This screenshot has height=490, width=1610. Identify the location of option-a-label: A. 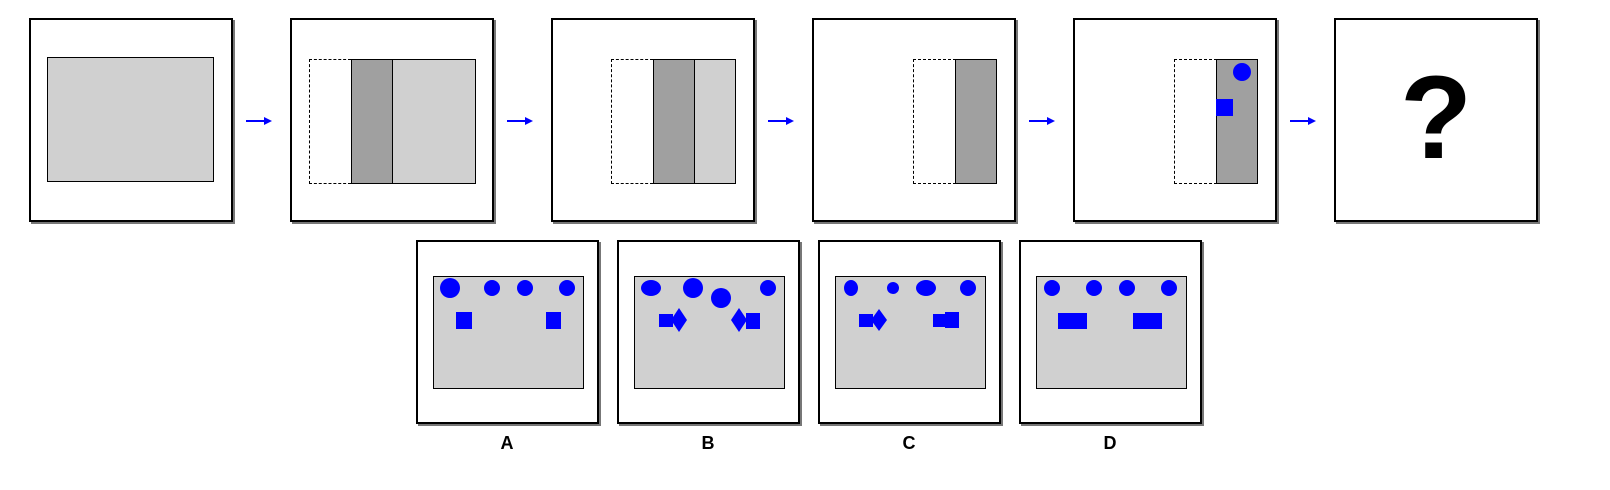
(507, 443).